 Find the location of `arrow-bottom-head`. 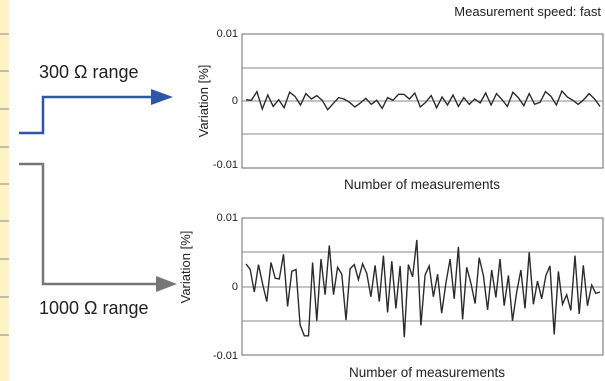

arrow-bottom-head is located at coordinates (166, 284).